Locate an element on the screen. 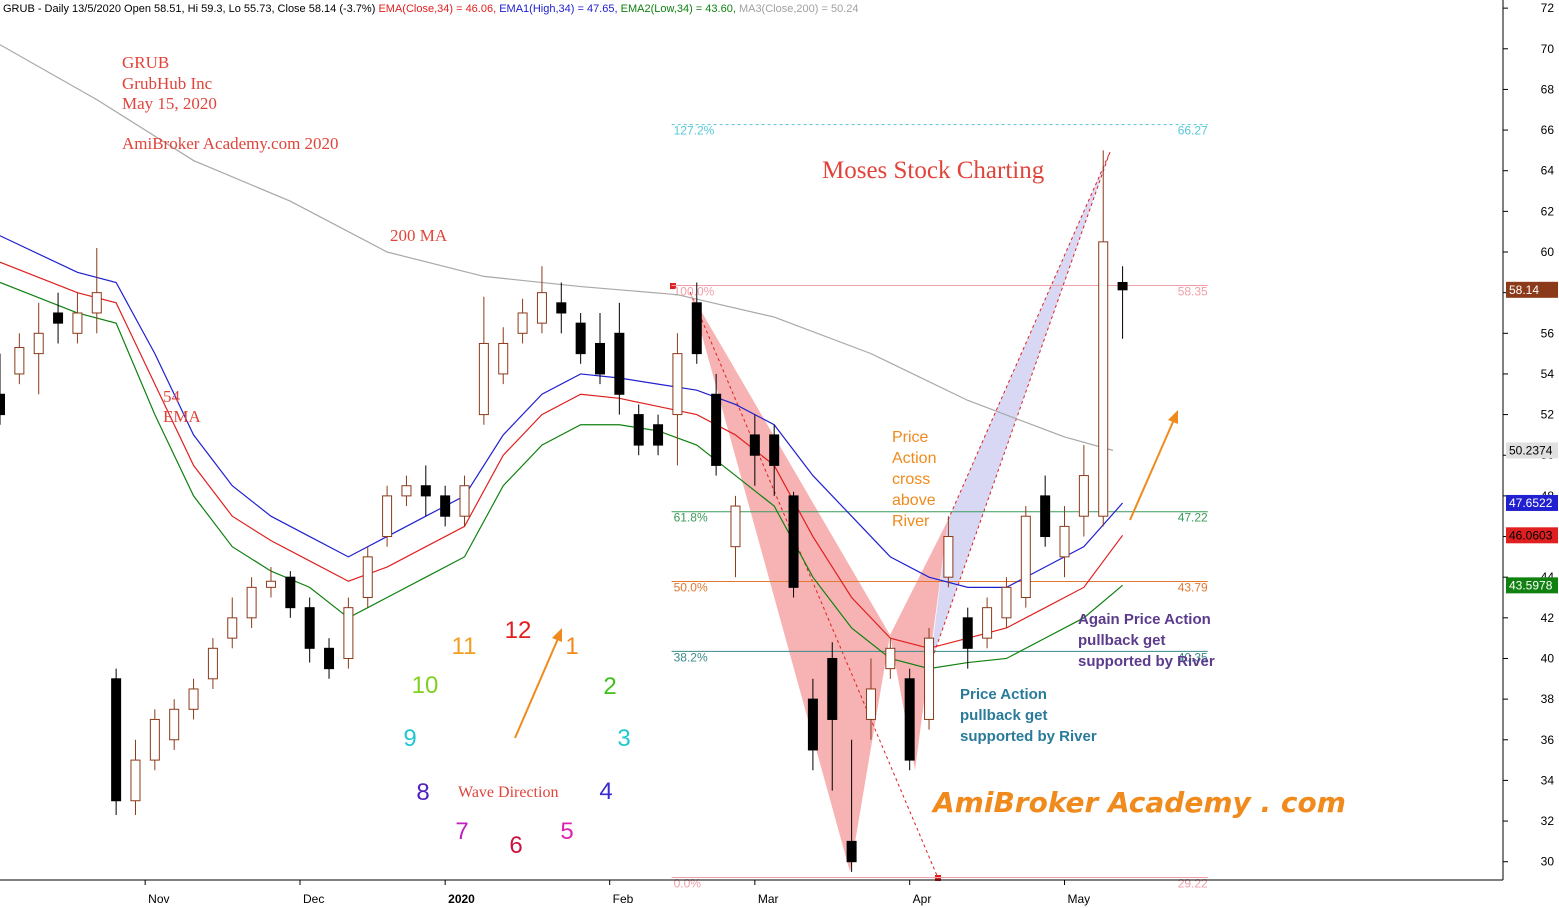 The width and height of the screenshot is (1559, 908). y-tick-label: 68 is located at coordinates (1548, 89).